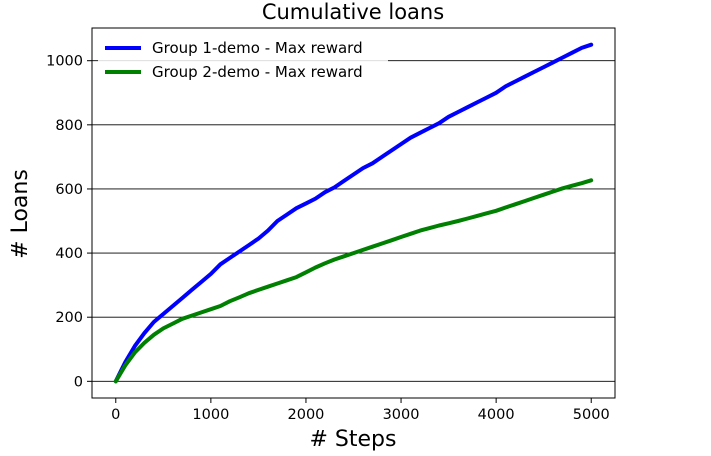  Describe the element at coordinates (69, 254) in the screenshot. I see `y-tick-label: 400` at that location.